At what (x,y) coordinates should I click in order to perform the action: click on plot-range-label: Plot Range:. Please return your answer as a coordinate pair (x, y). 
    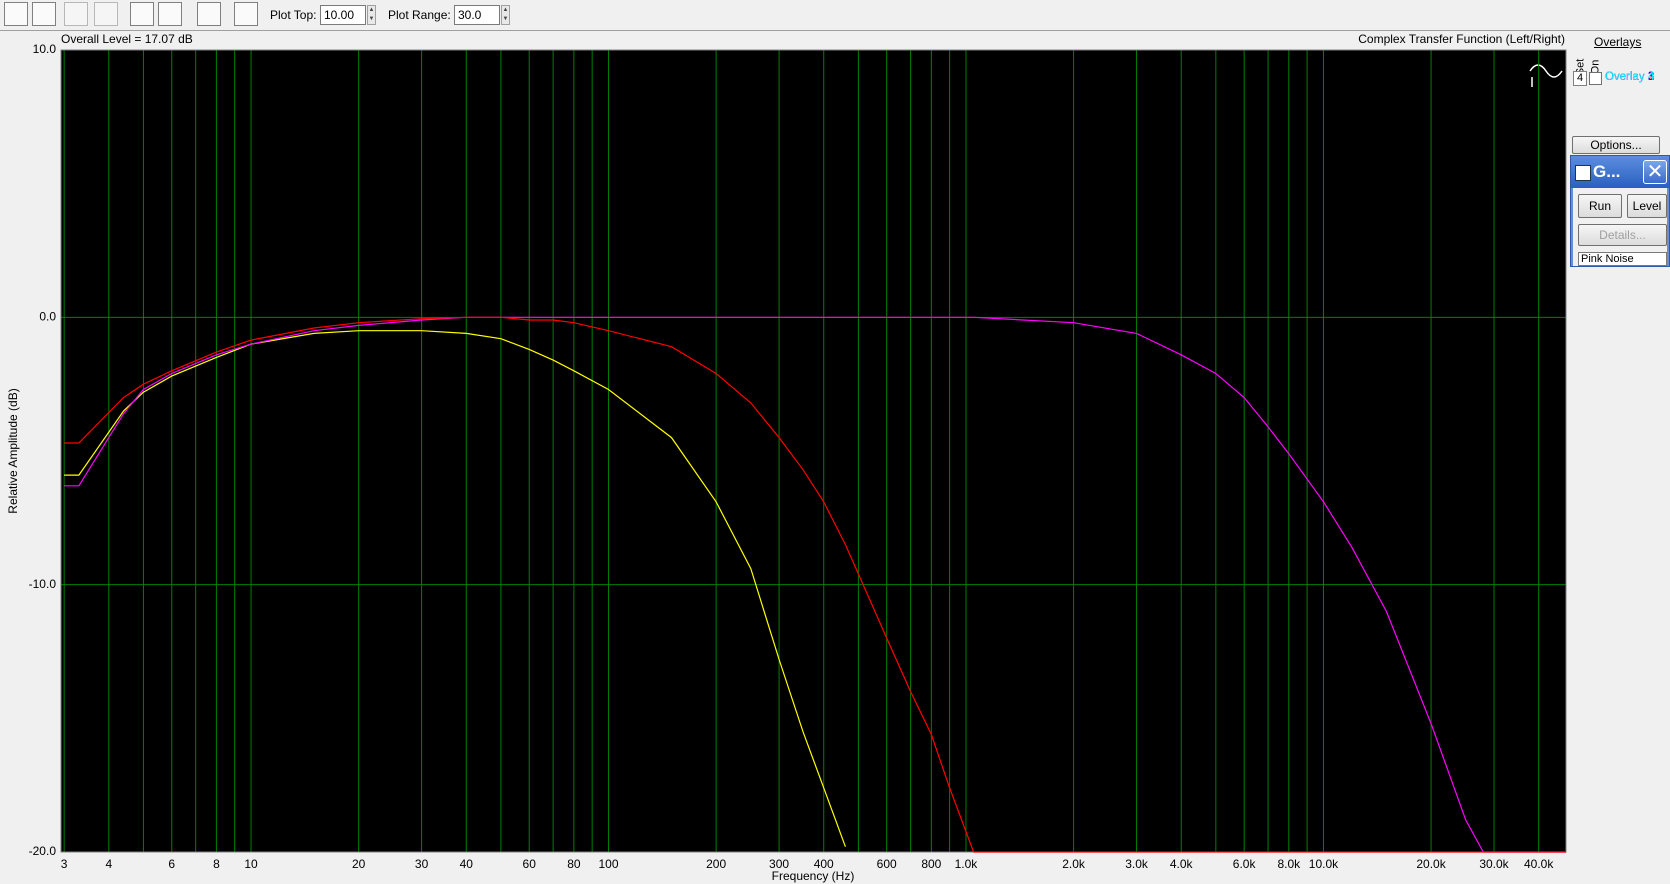
    Looking at the image, I should click on (419, 15).